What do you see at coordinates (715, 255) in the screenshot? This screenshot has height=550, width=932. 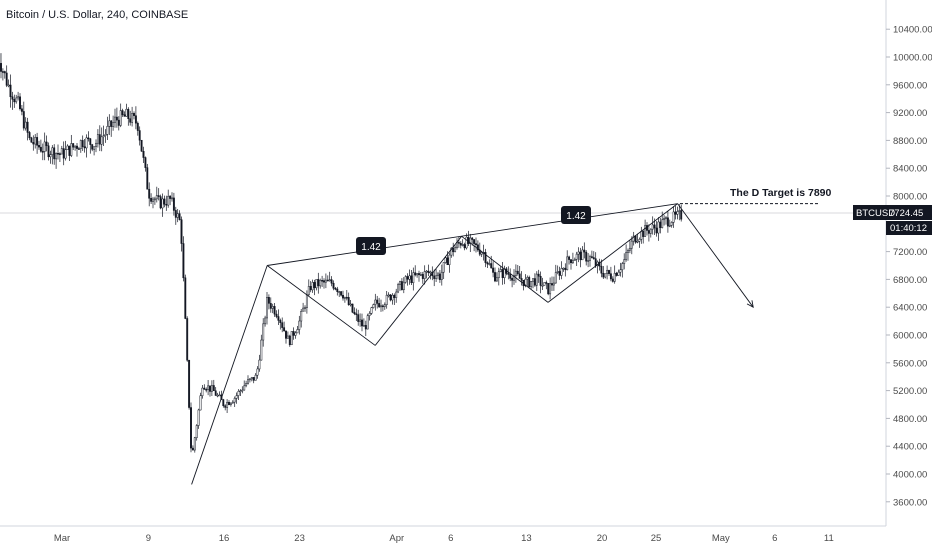 I see `projection-arrow` at bounding box center [715, 255].